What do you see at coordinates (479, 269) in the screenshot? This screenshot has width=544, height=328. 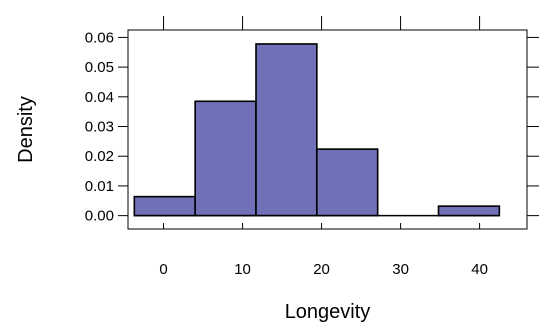 I see `x-tick-label-4: 40` at bounding box center [479, 269].